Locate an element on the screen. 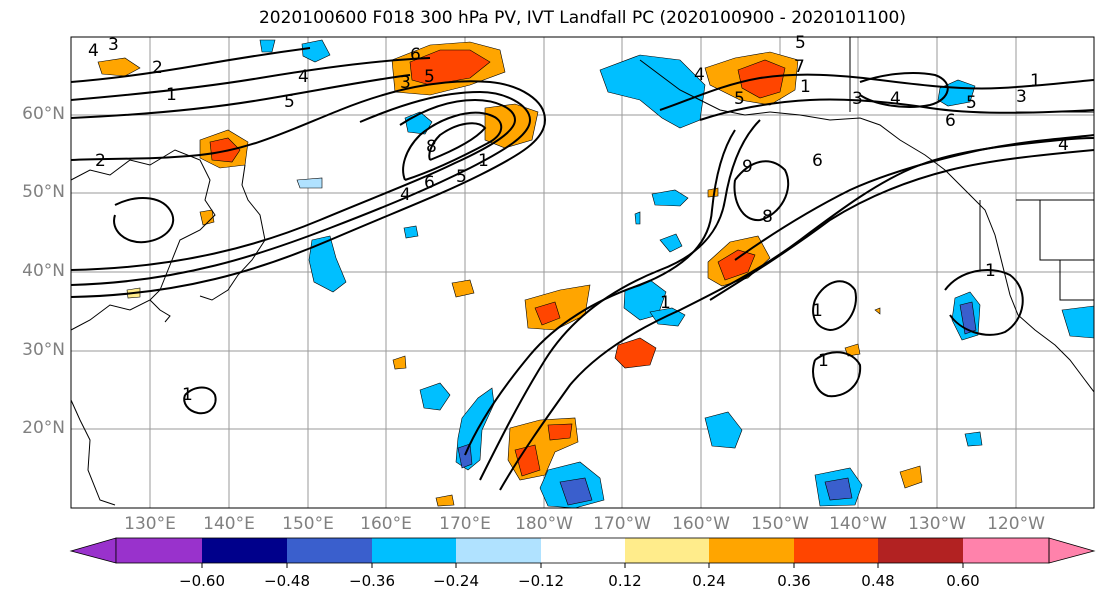  lon-label: 150°W is located at coordinates (780, 524).